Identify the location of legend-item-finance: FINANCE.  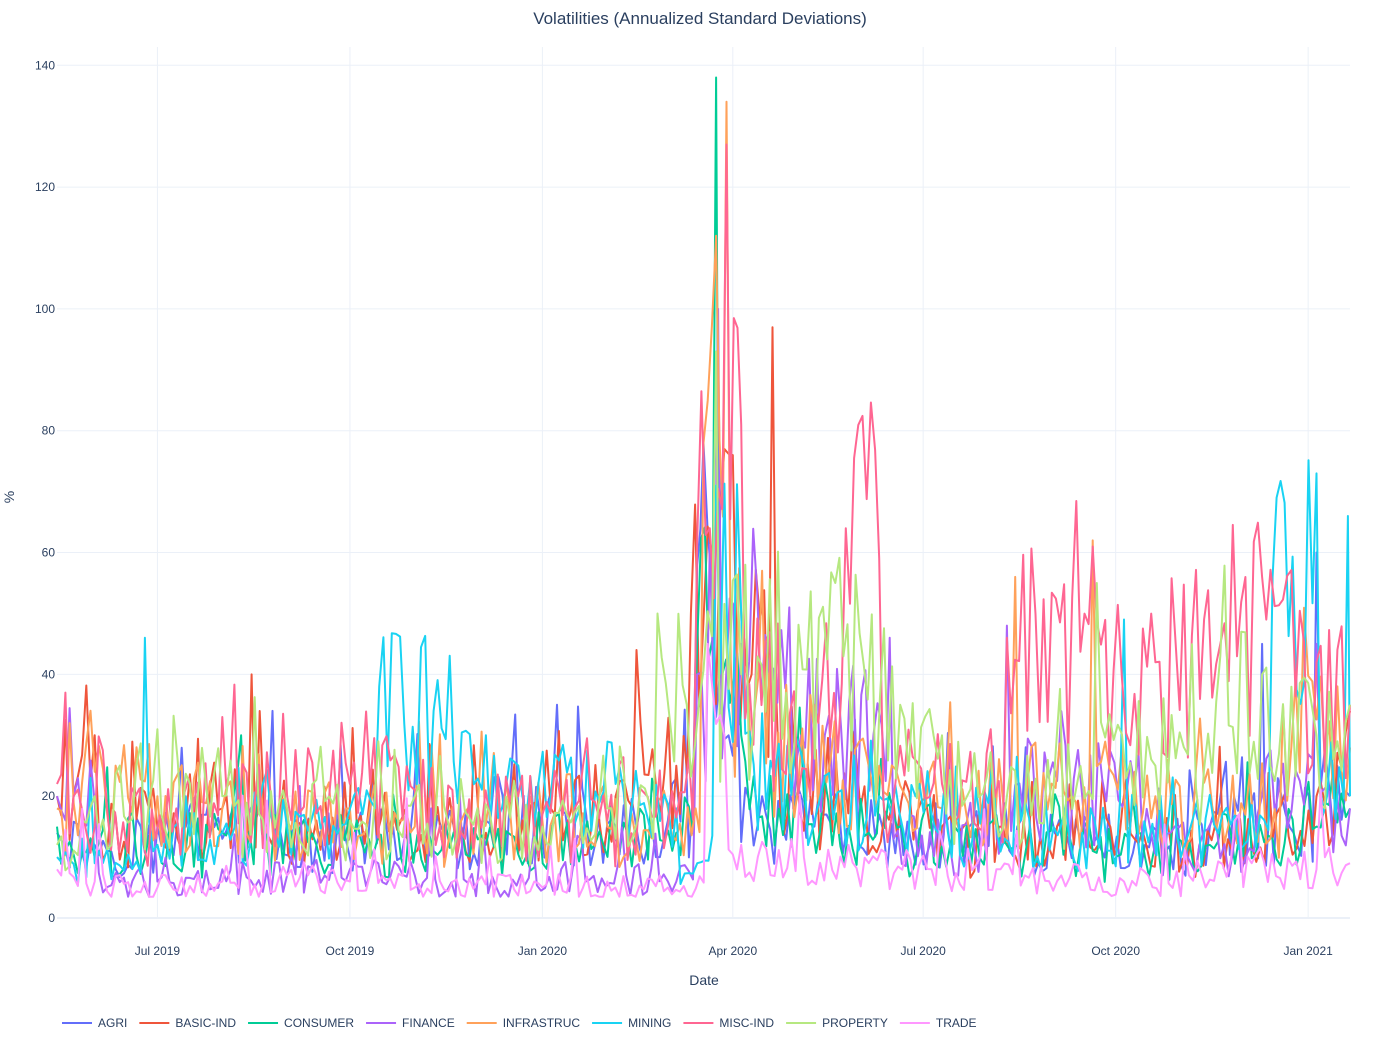
(410, 1023).